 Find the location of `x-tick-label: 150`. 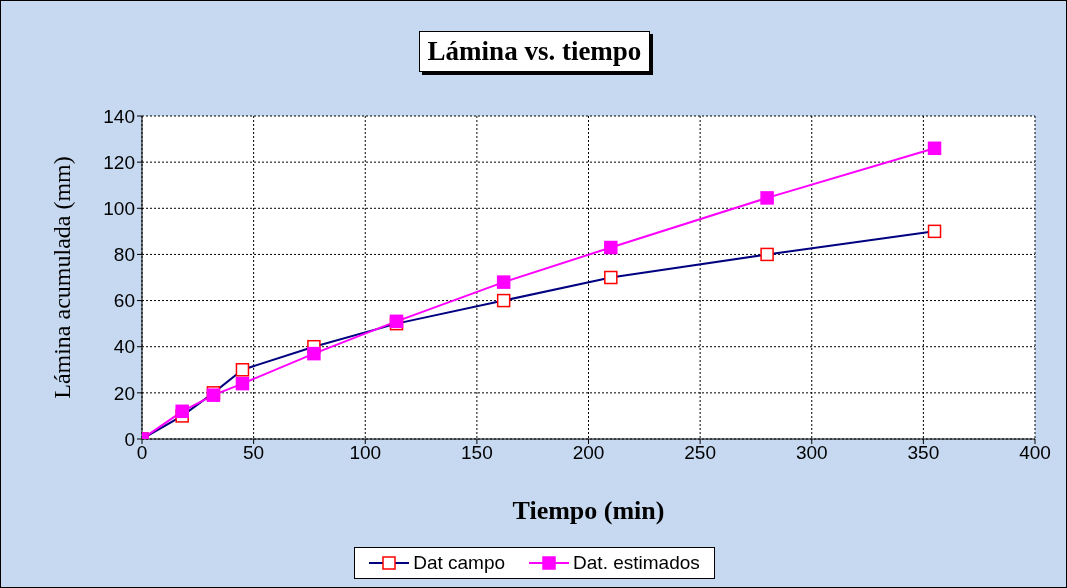

x-tick-label: 150 is located at coordinates (477, 453).